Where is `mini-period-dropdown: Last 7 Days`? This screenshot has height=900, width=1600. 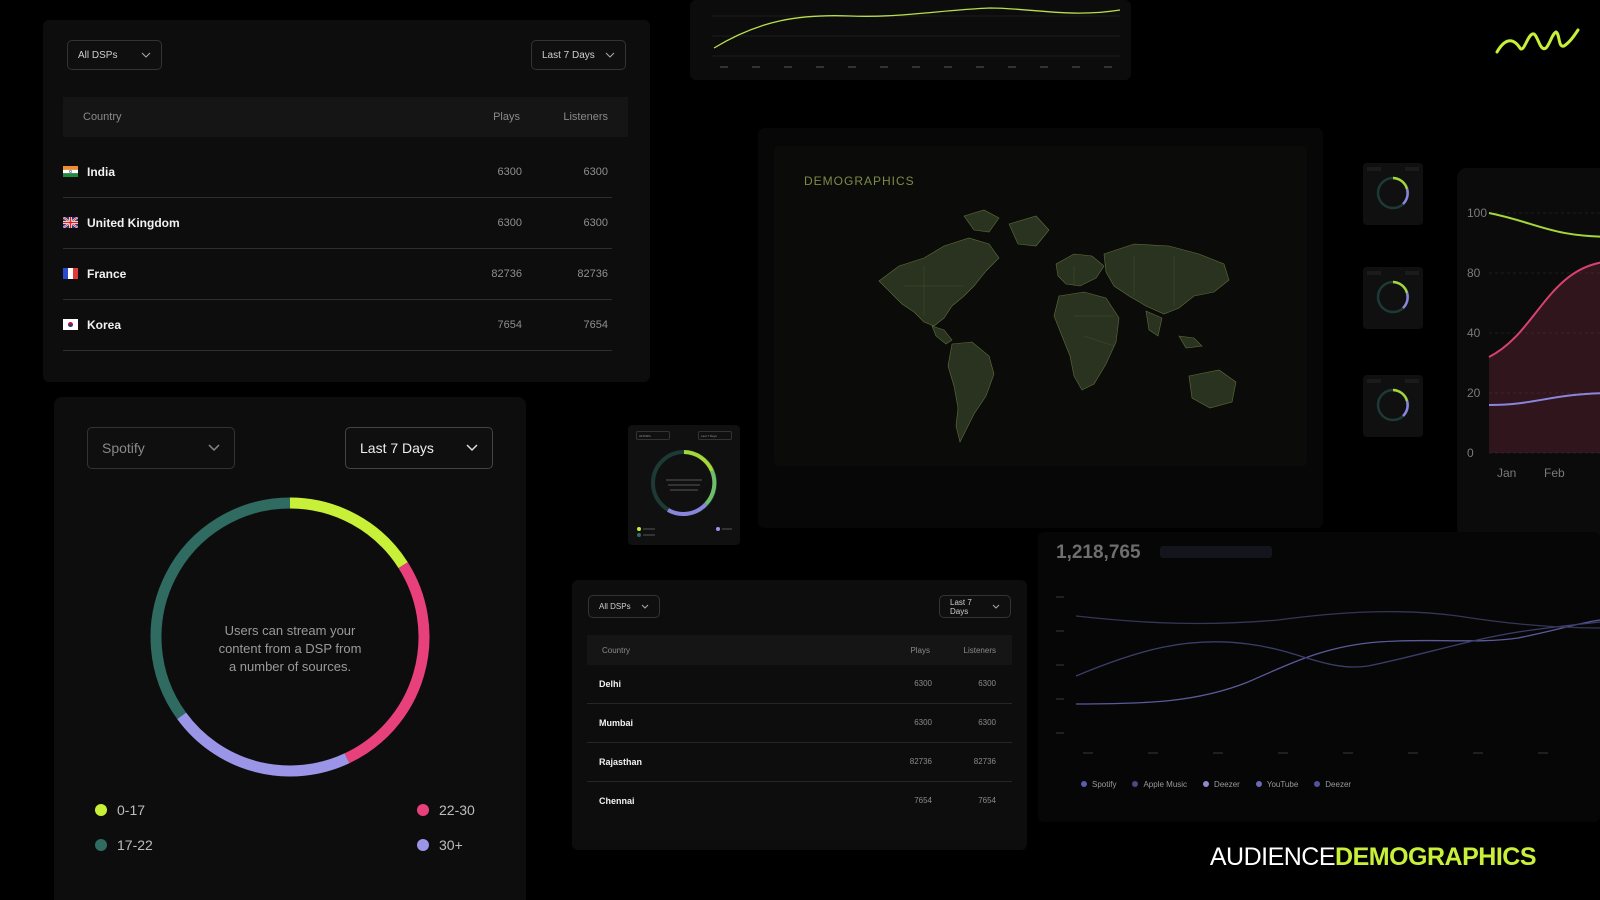 mini-period-dropdown: Last 7 Days is located at coordinates (715, 435).